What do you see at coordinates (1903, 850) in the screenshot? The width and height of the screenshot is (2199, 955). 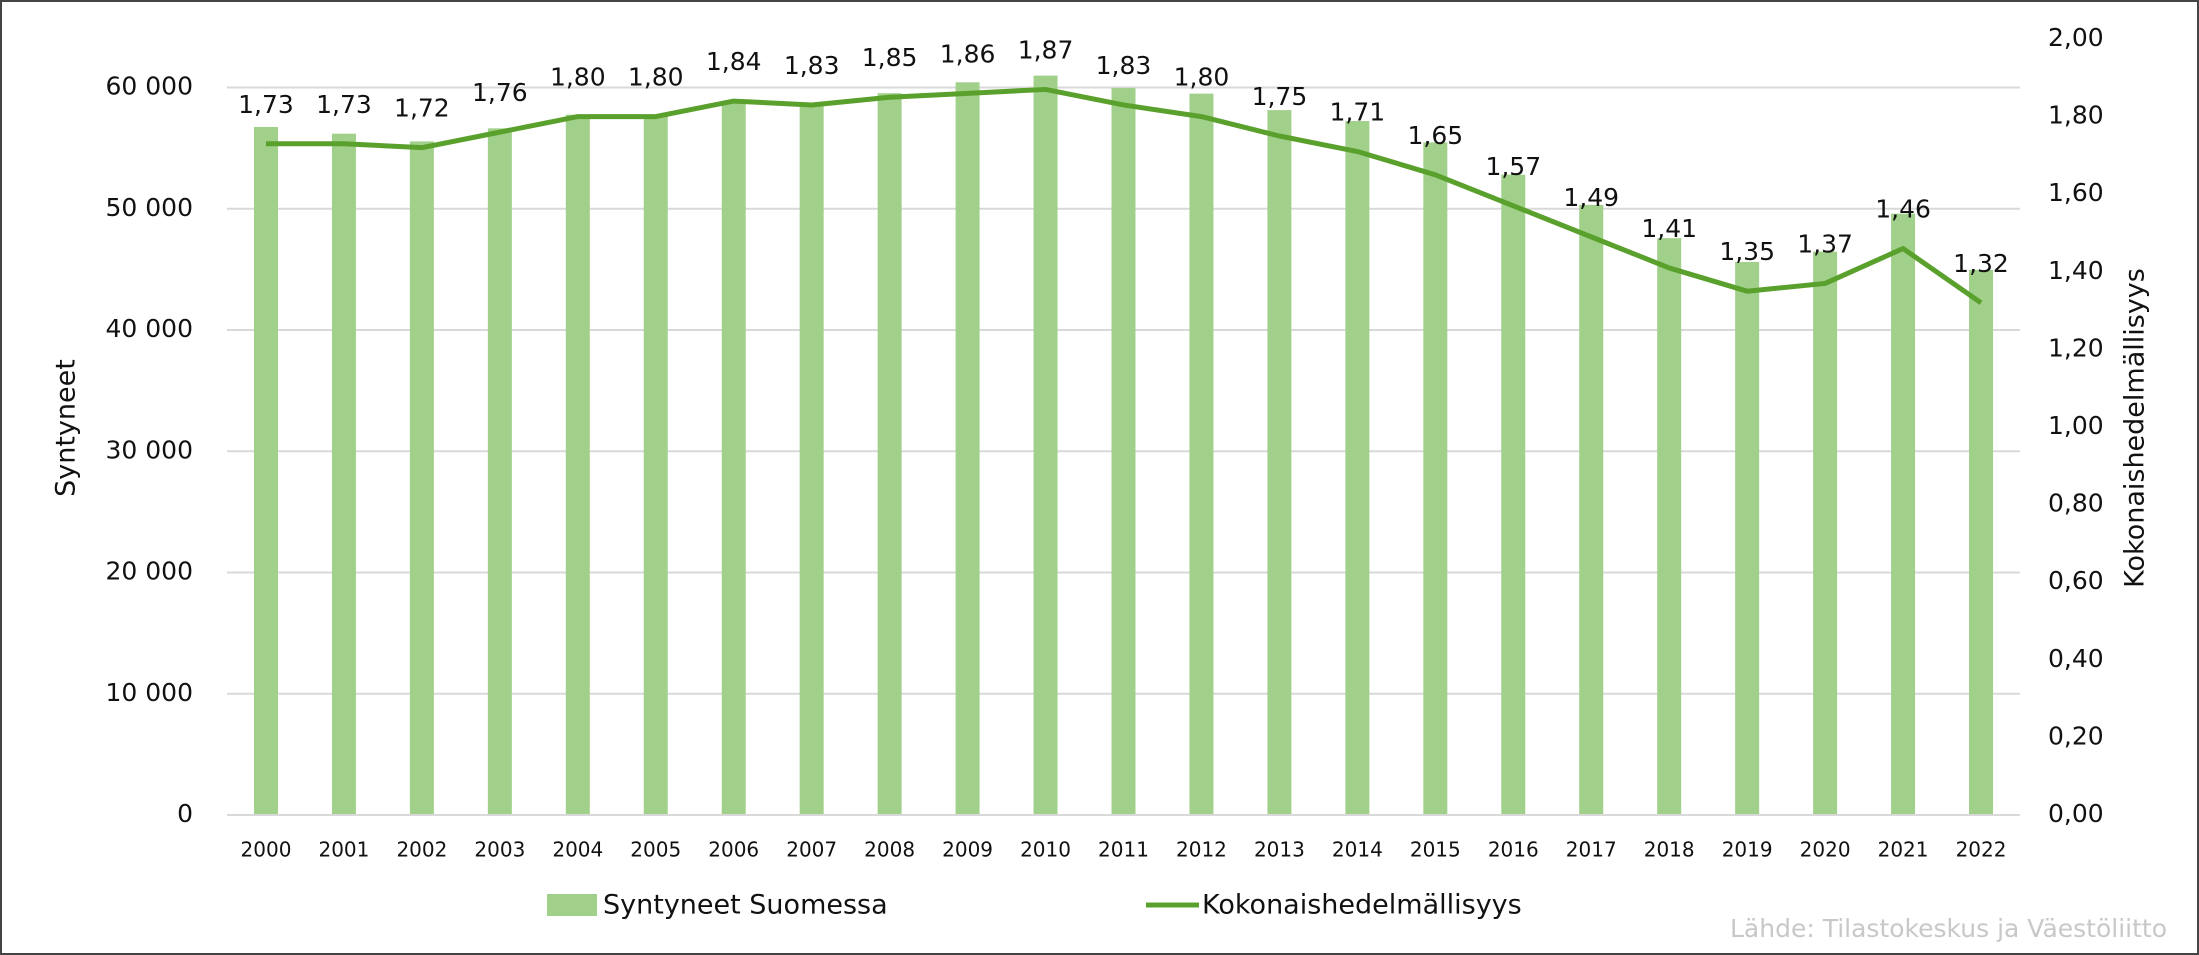 I see `x-tick-label: 2021` at bounding box center [1903, 850].